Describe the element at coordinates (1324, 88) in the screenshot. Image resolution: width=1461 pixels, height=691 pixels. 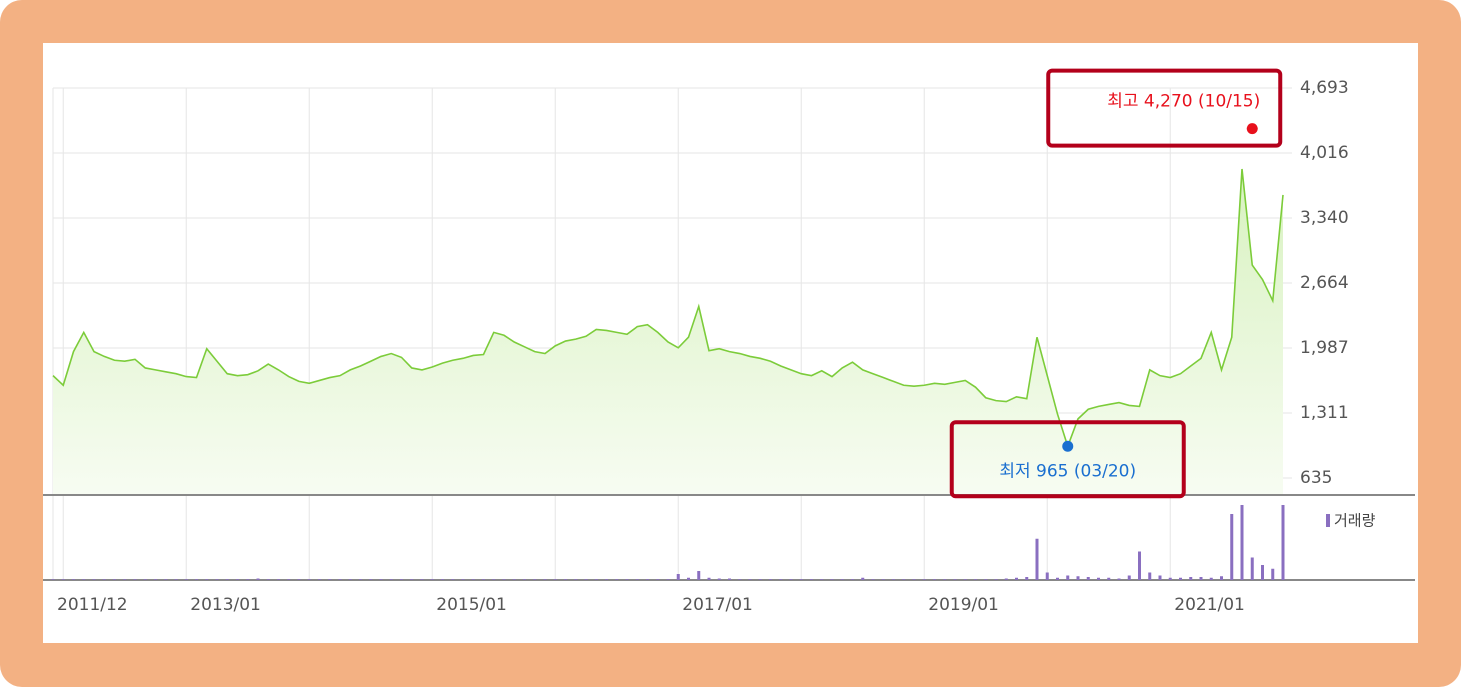
I see `y-tick-label: 4,693` at that location.